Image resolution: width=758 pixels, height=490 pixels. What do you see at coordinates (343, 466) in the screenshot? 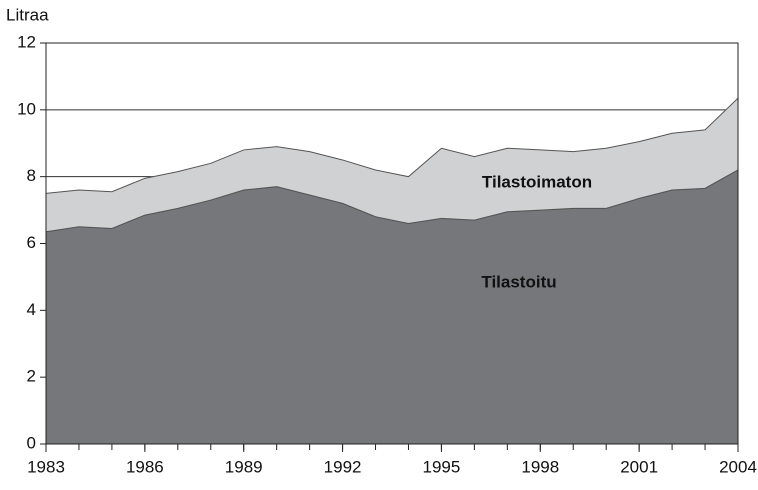
I see `x-tick-label: 1992` at bounding box center [343, 466].